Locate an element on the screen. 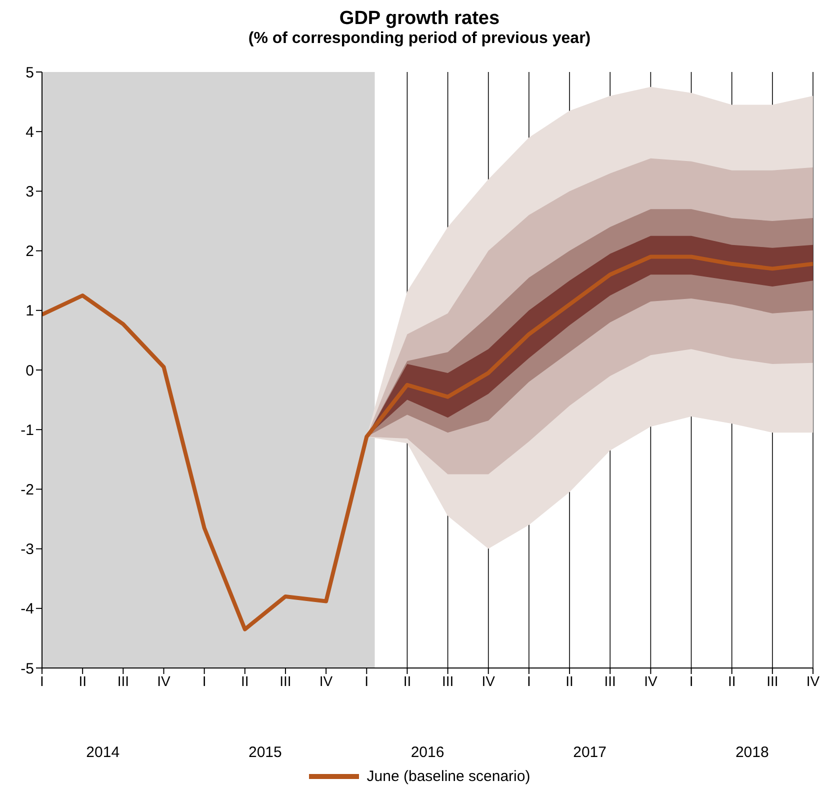 The image size is (823, 801). y-tick-label: 5 is located at coordinates (30, 73).